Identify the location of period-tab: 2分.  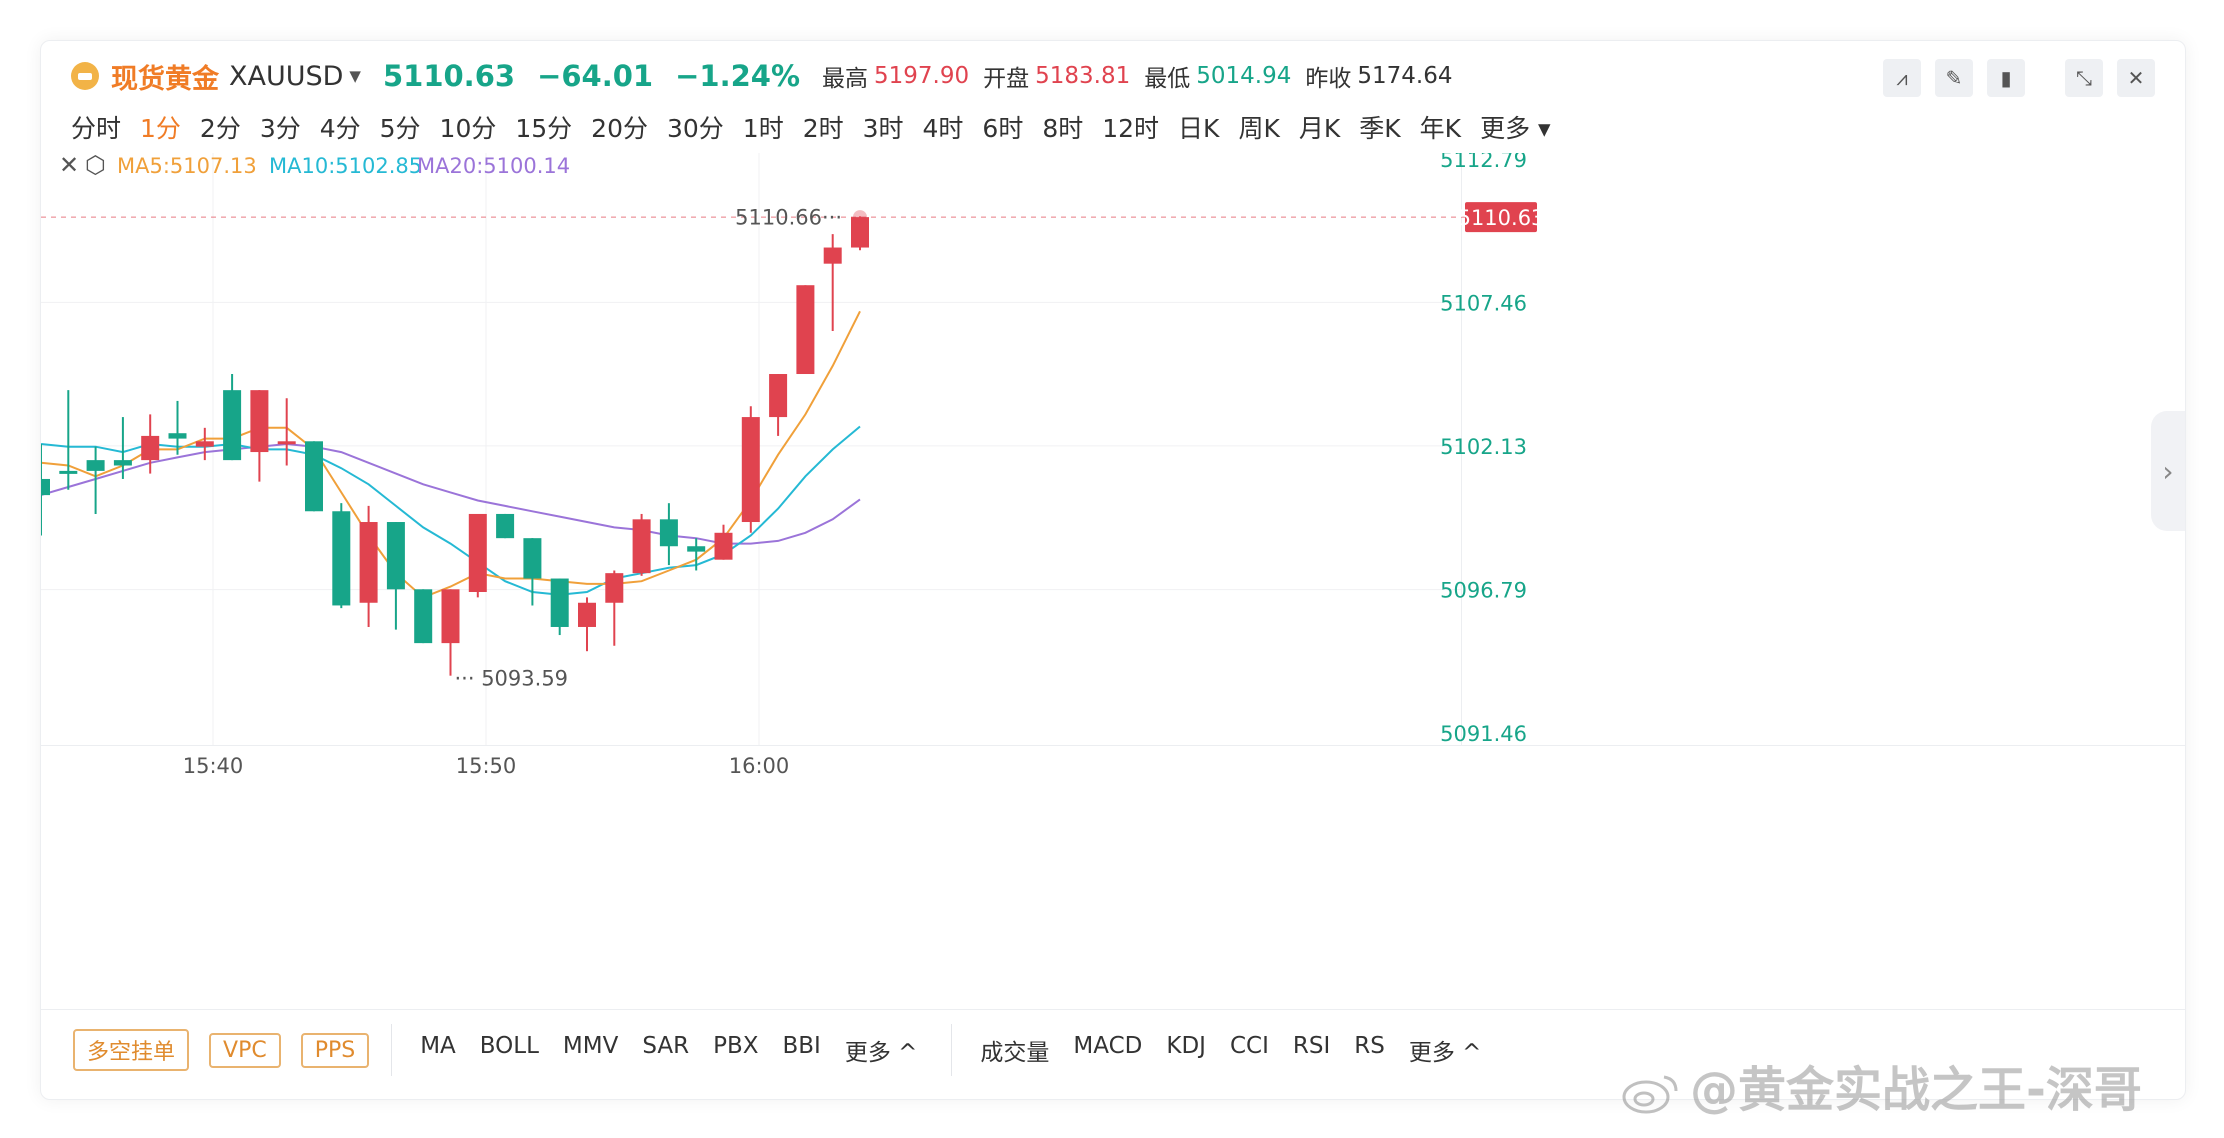
(220, 128).